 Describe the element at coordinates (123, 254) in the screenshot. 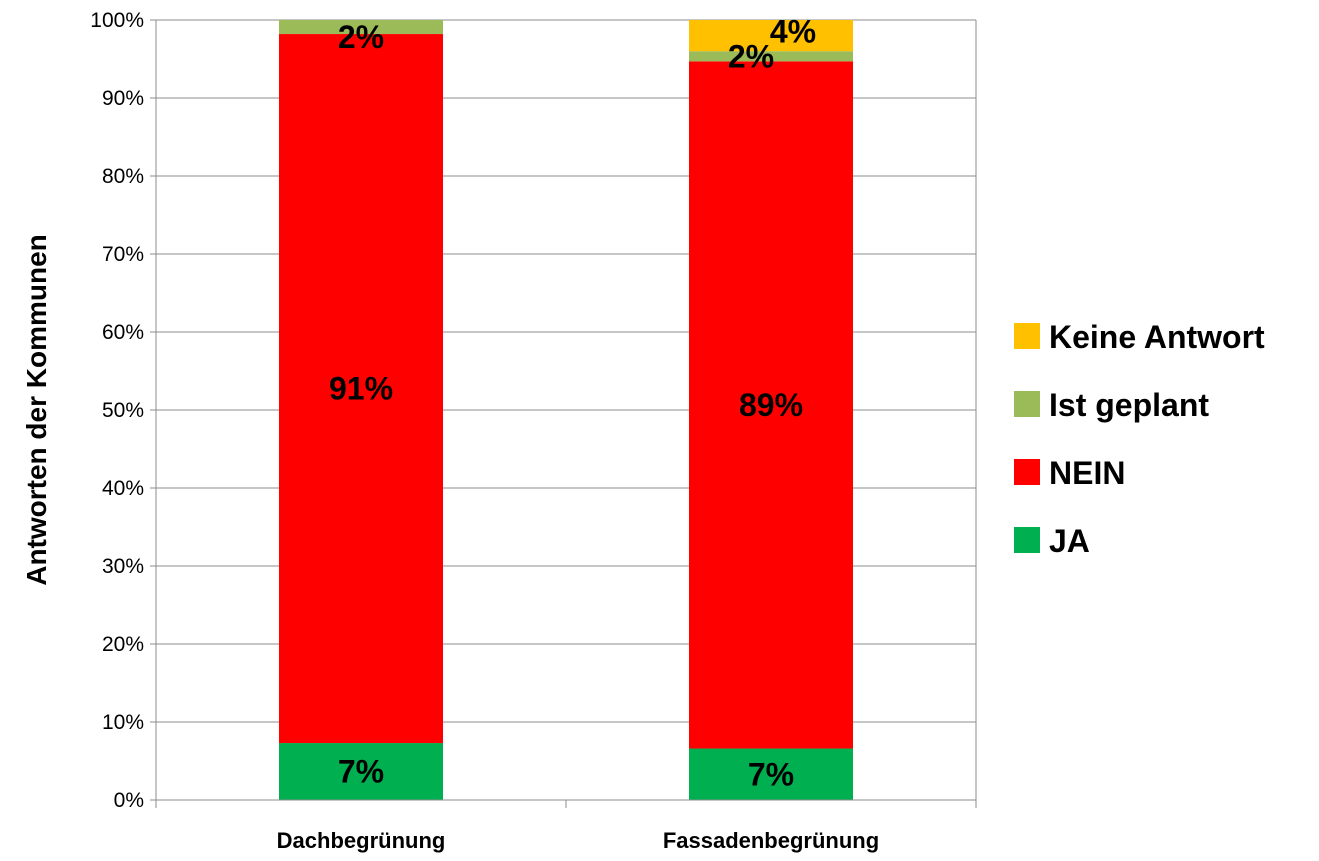

I see `y-tick-label: 70%` at that location.